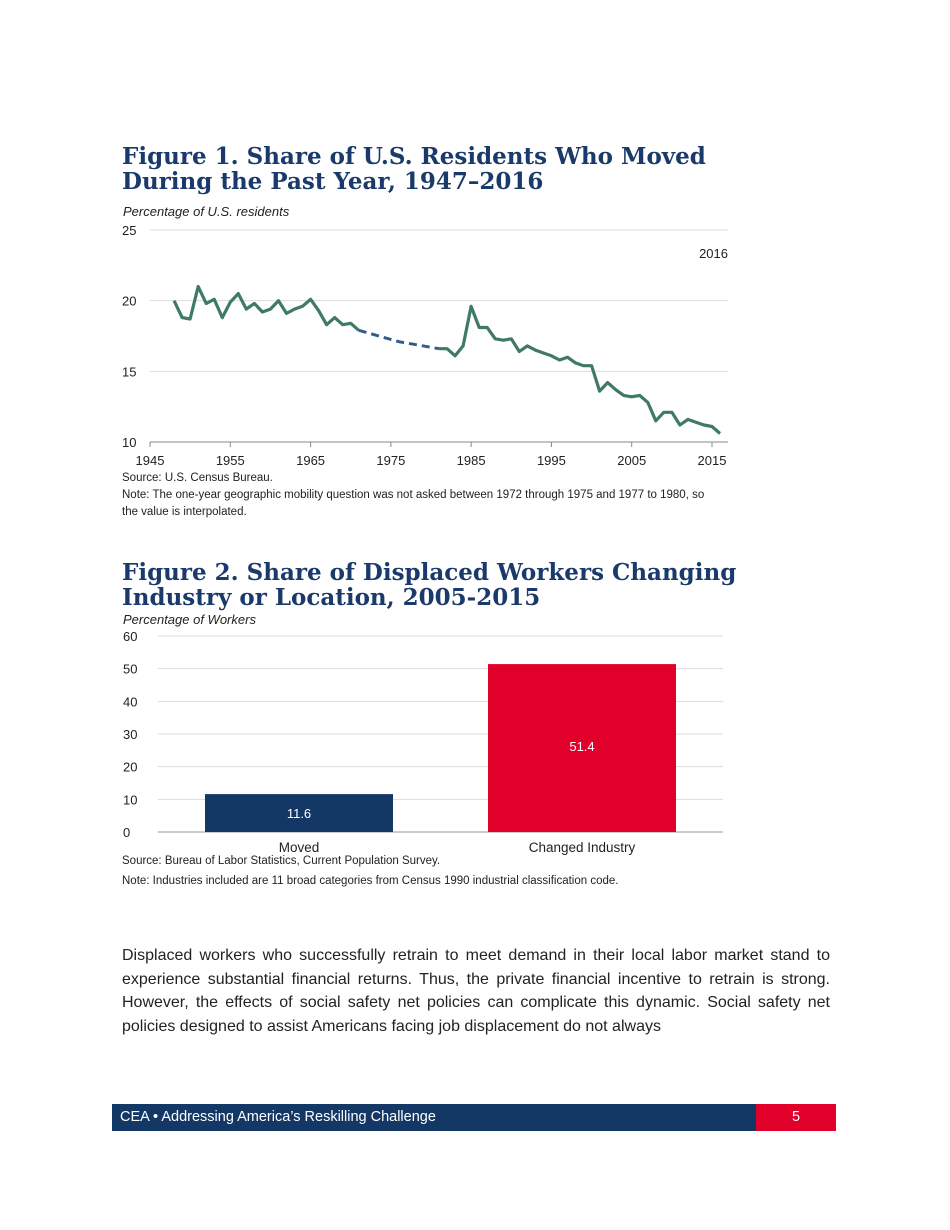 The height and width of the screenshot is (1230, 950). I want to click on y-tick-label: 40, so click(130, 701).